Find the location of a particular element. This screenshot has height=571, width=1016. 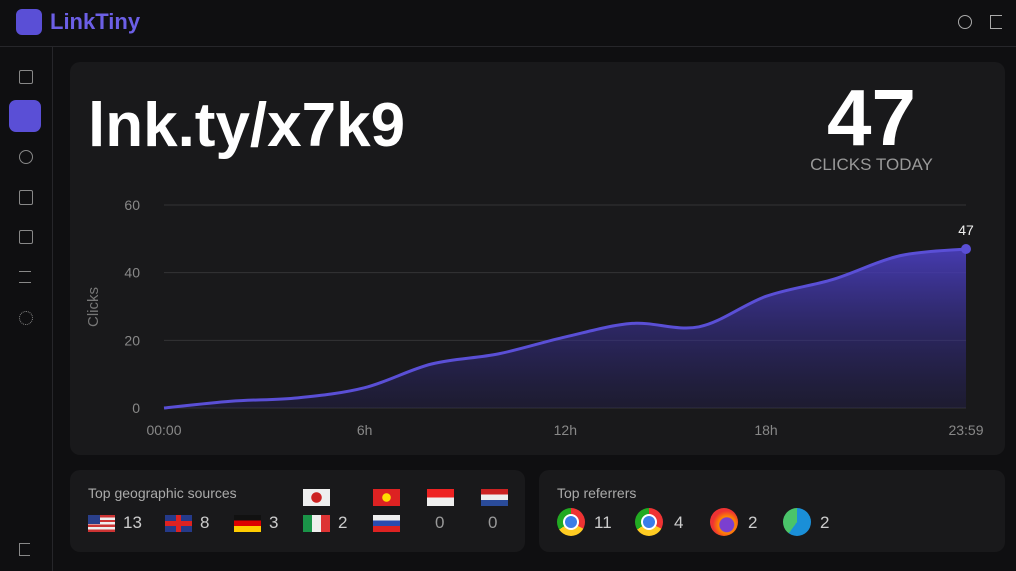

referrers-card: Top referrers is located at coordinates (772, 511).